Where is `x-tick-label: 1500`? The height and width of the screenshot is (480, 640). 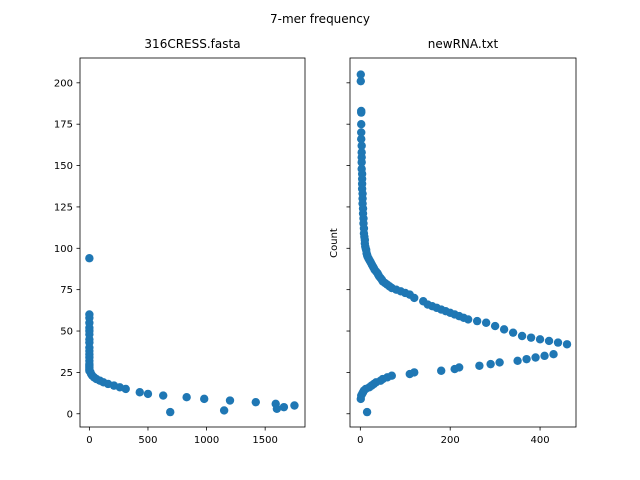 x-tick-label: 1500 is located at coordinates (264, 440).